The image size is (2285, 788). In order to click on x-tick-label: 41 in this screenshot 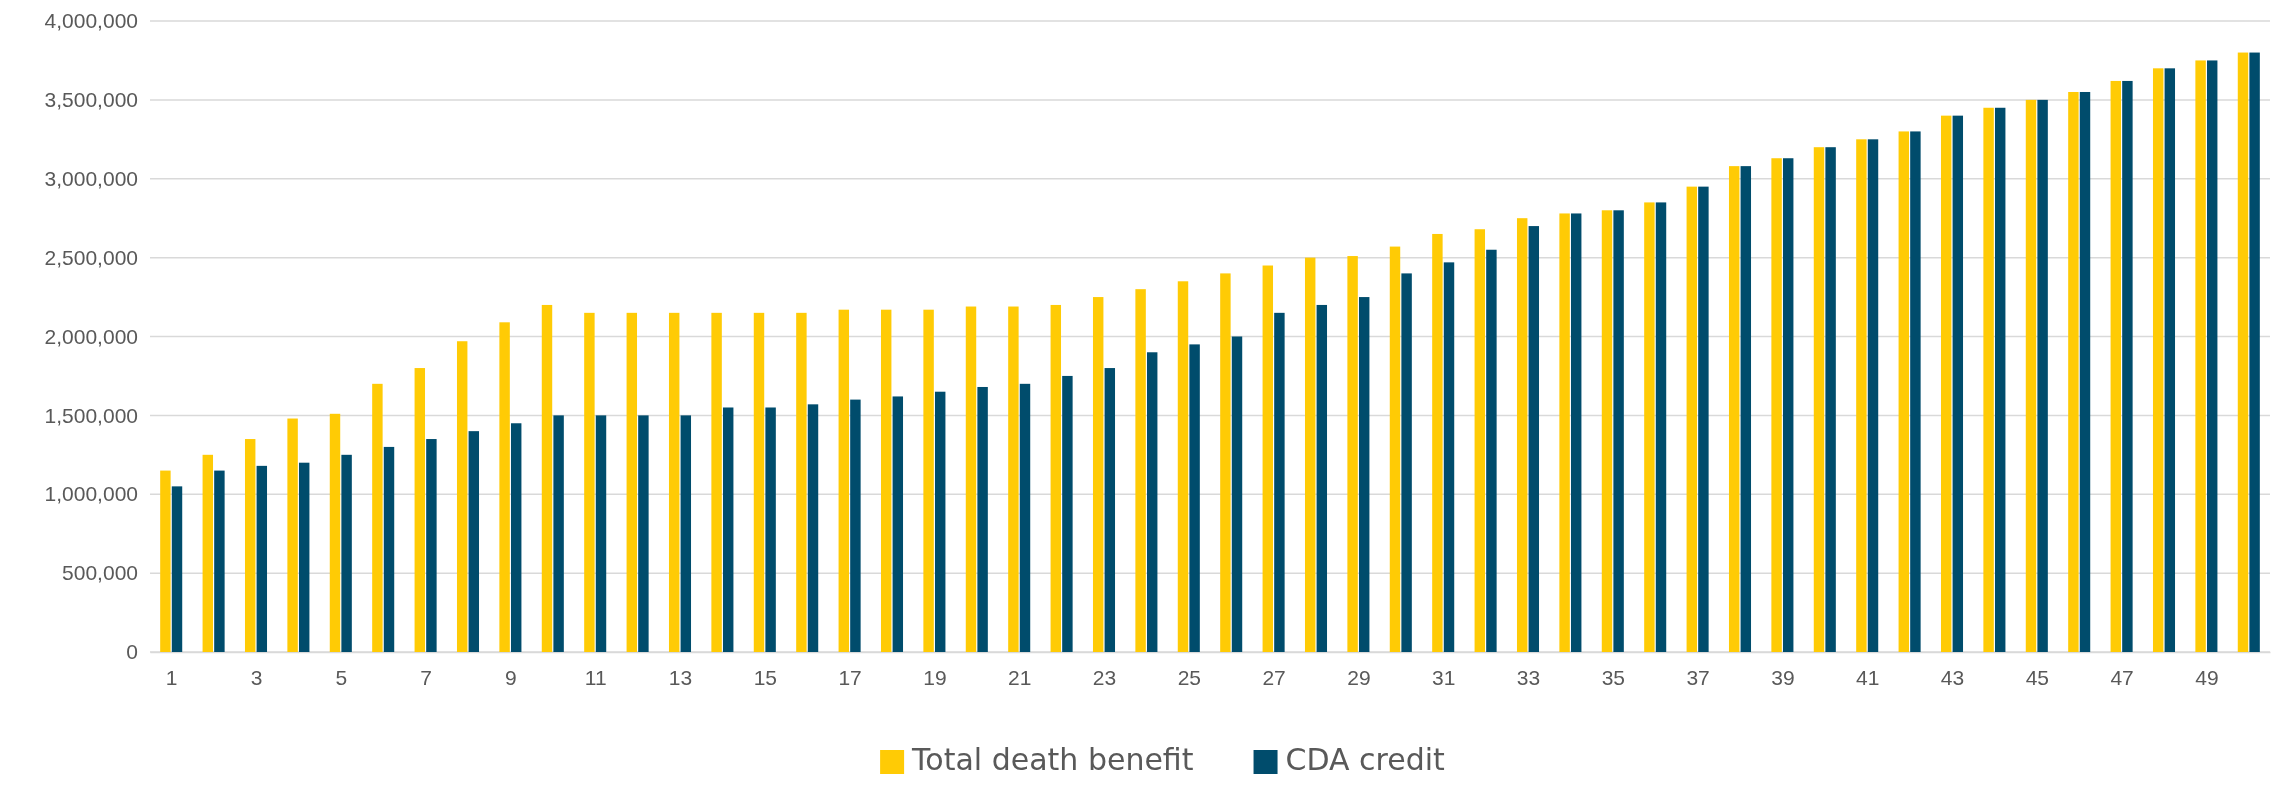, I will do `click(1868, 677)`.